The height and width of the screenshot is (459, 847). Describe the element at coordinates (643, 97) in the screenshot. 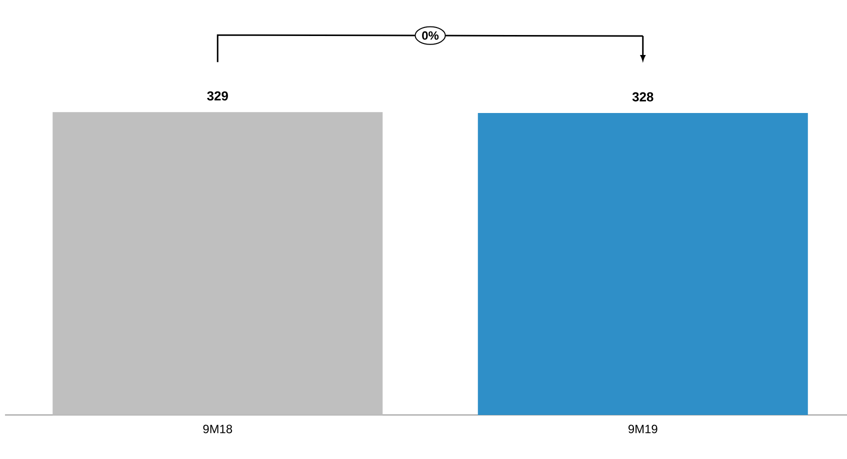

I see `data-label: 328` at that location.